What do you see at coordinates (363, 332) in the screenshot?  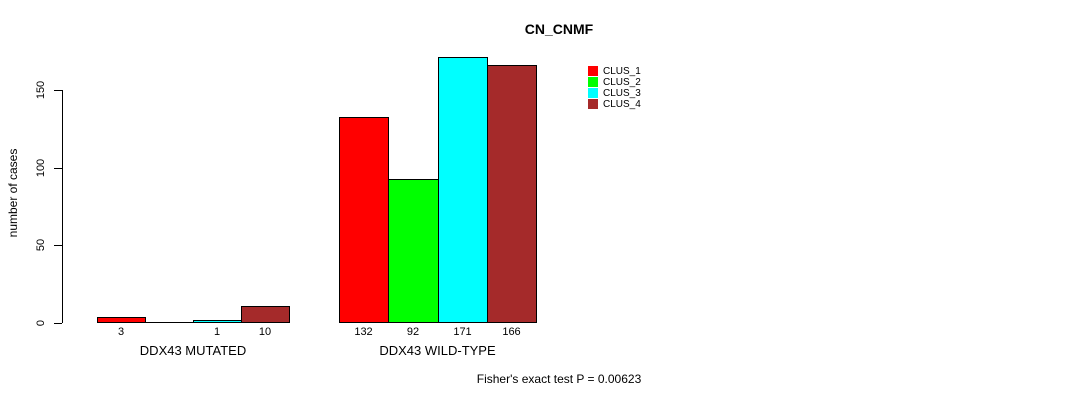 I see `bar-value-label: 132` at bounding box center [363, 332].